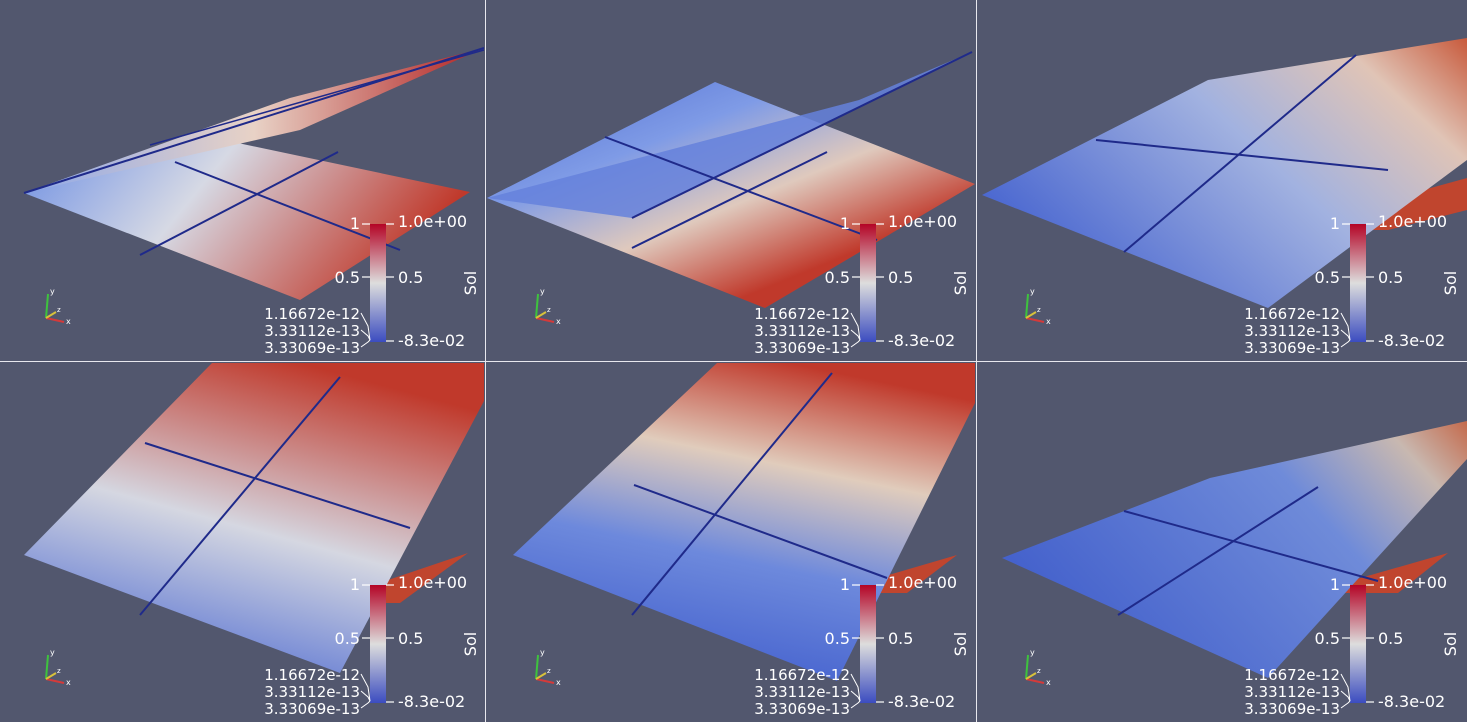  I want to click on plate-fold, so click(729, 135).